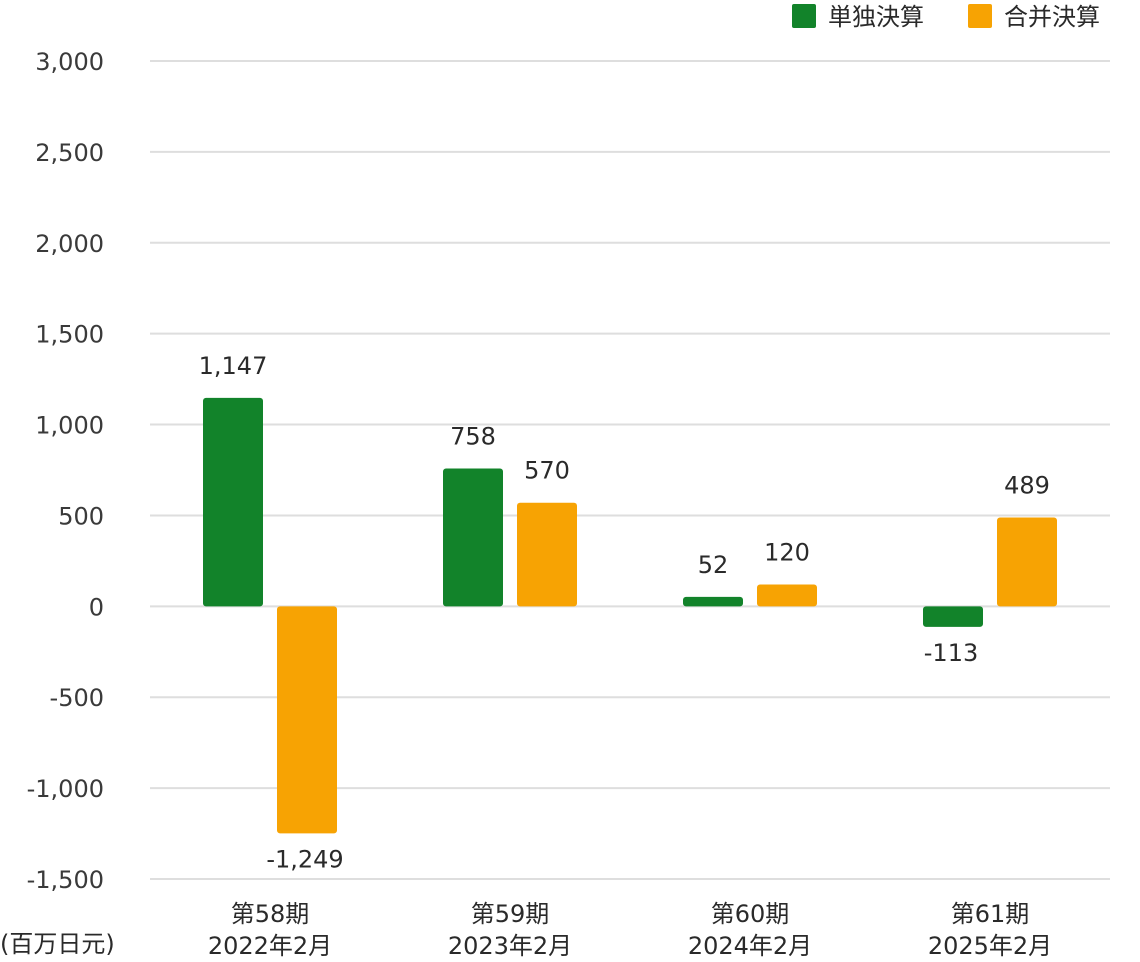 This screenshot has height=962, width=1140. I want to click on data-label: 758, so click(473, 437).